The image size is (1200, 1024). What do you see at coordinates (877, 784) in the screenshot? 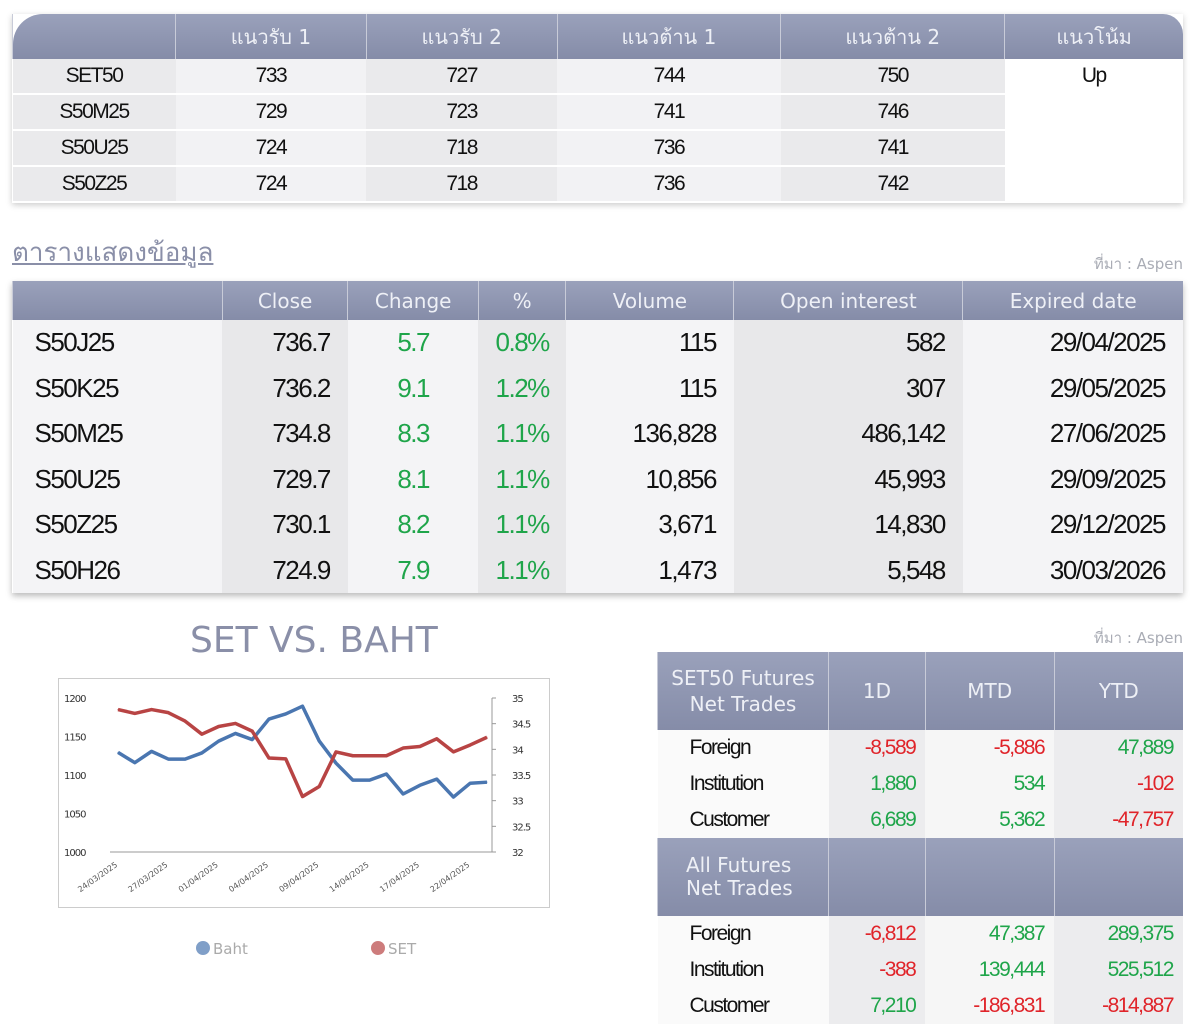
I see `net-cell: 1,880` at bounding box center [877, 784].